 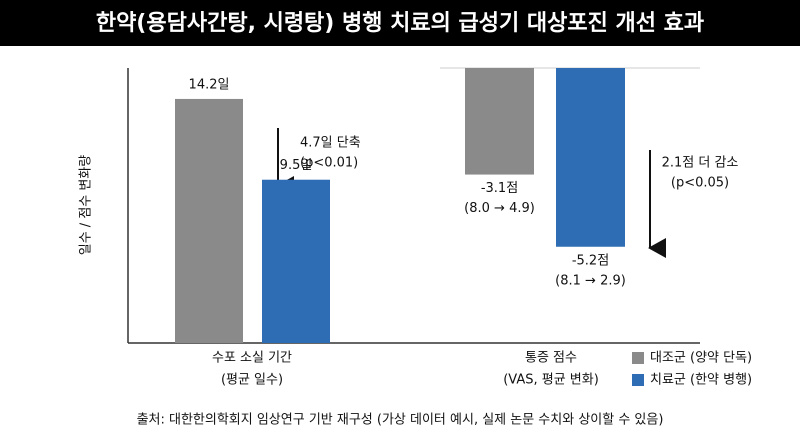 I want to click on annotation: 4.7일 단축, so click(x=330, y=143).